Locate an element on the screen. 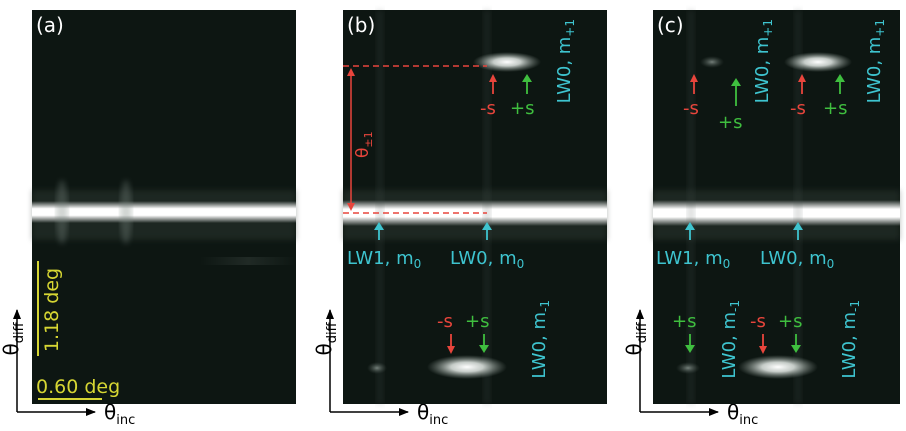 This screenshot has width=906, height=431. panel-c-label-lw1: LW1, m0 is located at coordinates (693, 259).